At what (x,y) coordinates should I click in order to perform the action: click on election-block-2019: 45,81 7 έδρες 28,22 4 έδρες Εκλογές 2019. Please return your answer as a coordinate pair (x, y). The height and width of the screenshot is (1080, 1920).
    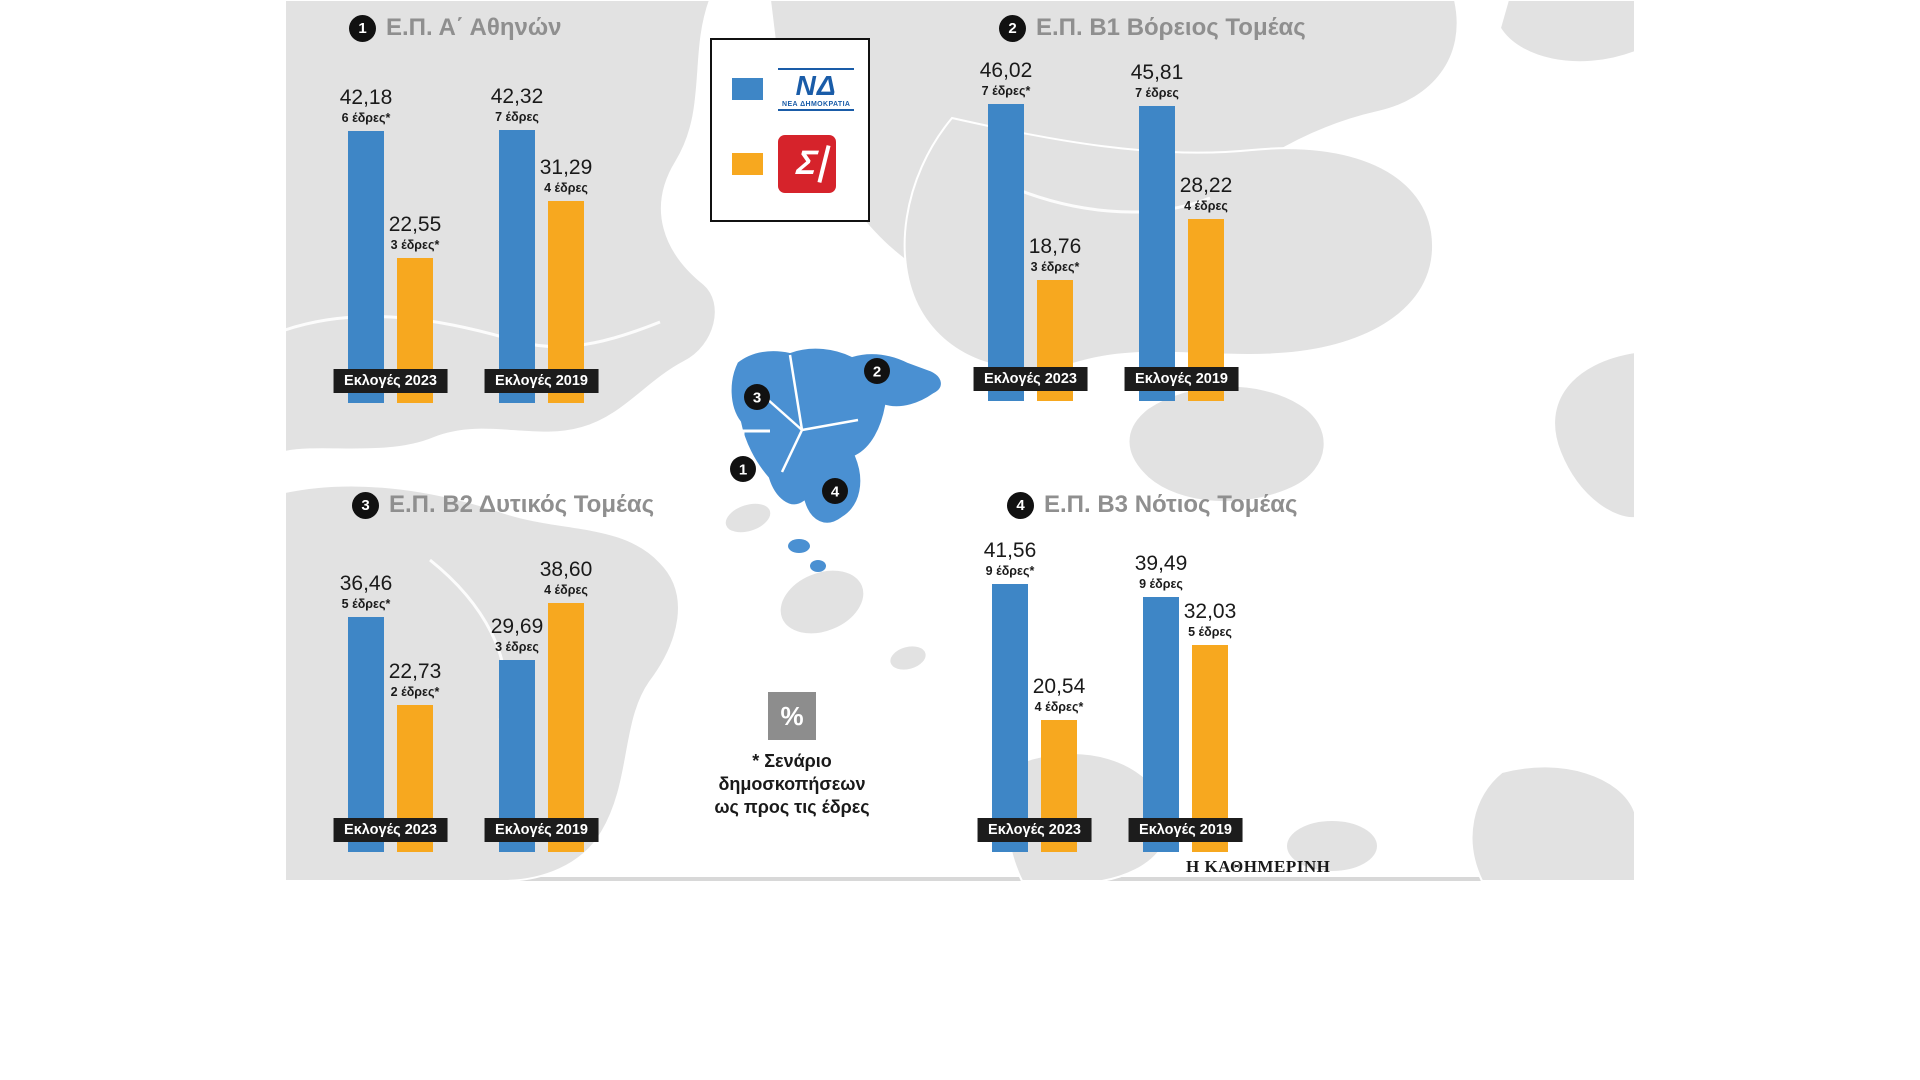
    Looking at the image, I should click on (1181, 231).